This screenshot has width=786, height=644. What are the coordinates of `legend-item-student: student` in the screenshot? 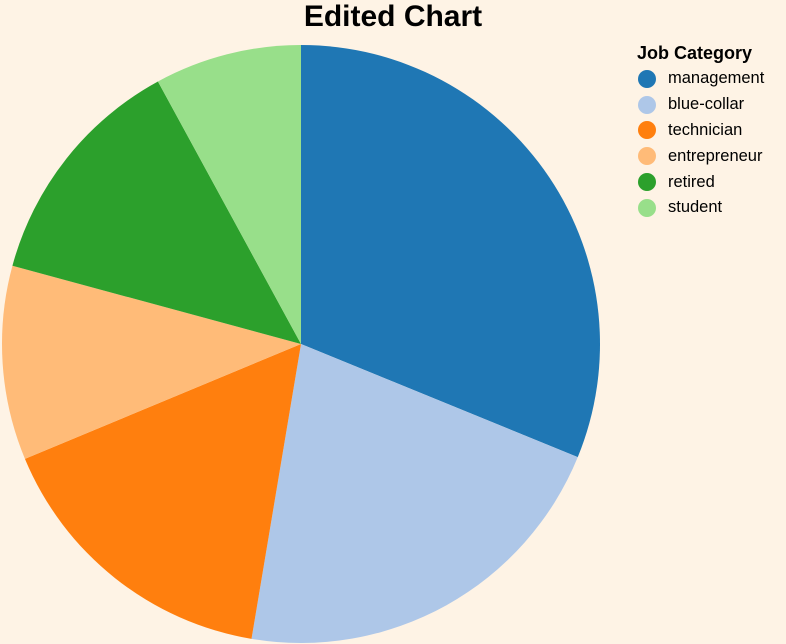 It's located at (700, 208).